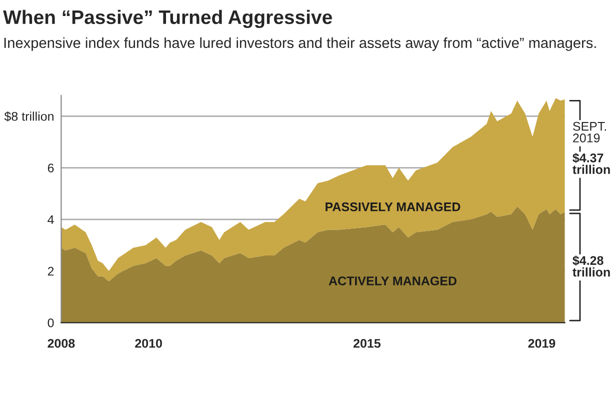  Describe the element at coordinates (148, 343) in the screenshot. I see `x-tick-label: 2010` at that location.